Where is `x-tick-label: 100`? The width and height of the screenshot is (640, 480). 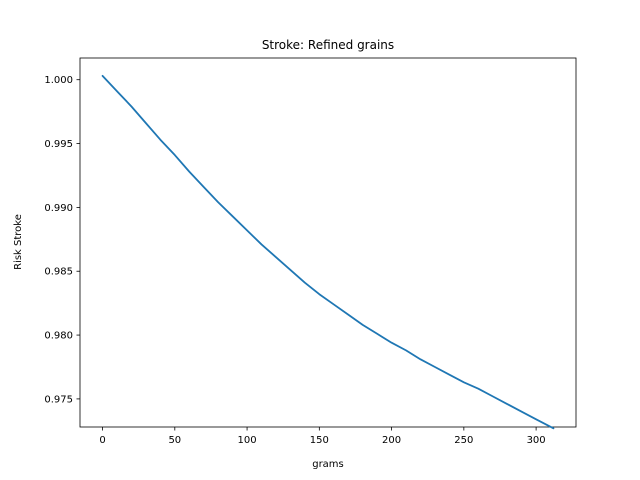 x-tick-label: 100 is located at coordinates (247, 440).